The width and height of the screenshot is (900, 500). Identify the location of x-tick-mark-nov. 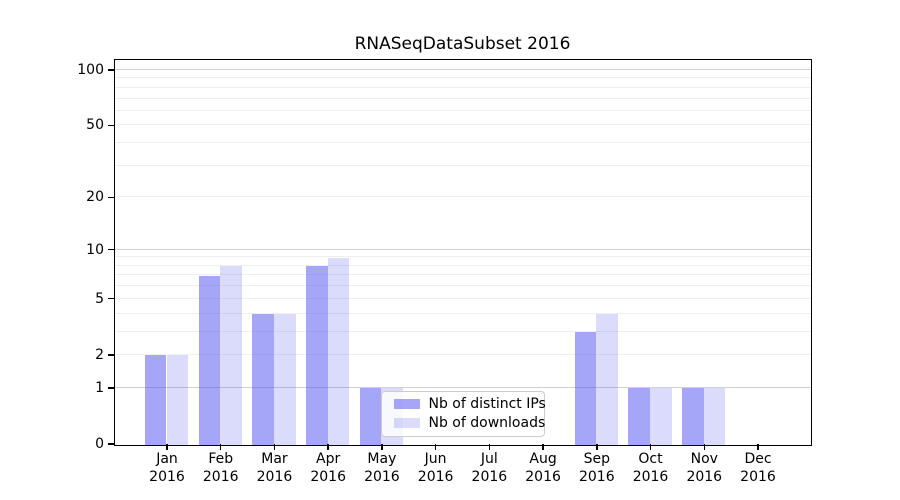
(704, 447).